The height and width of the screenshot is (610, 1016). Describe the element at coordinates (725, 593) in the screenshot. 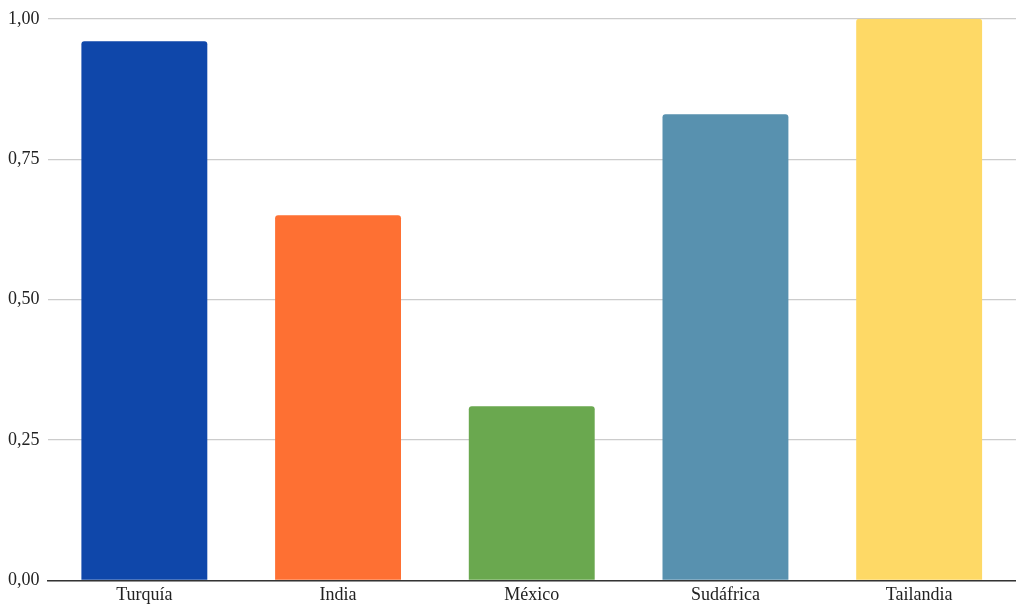

I see `x-tick-label: Sudáfrica` at that location.